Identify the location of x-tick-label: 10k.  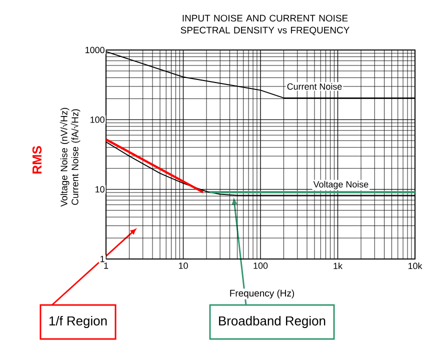
(415, 266).